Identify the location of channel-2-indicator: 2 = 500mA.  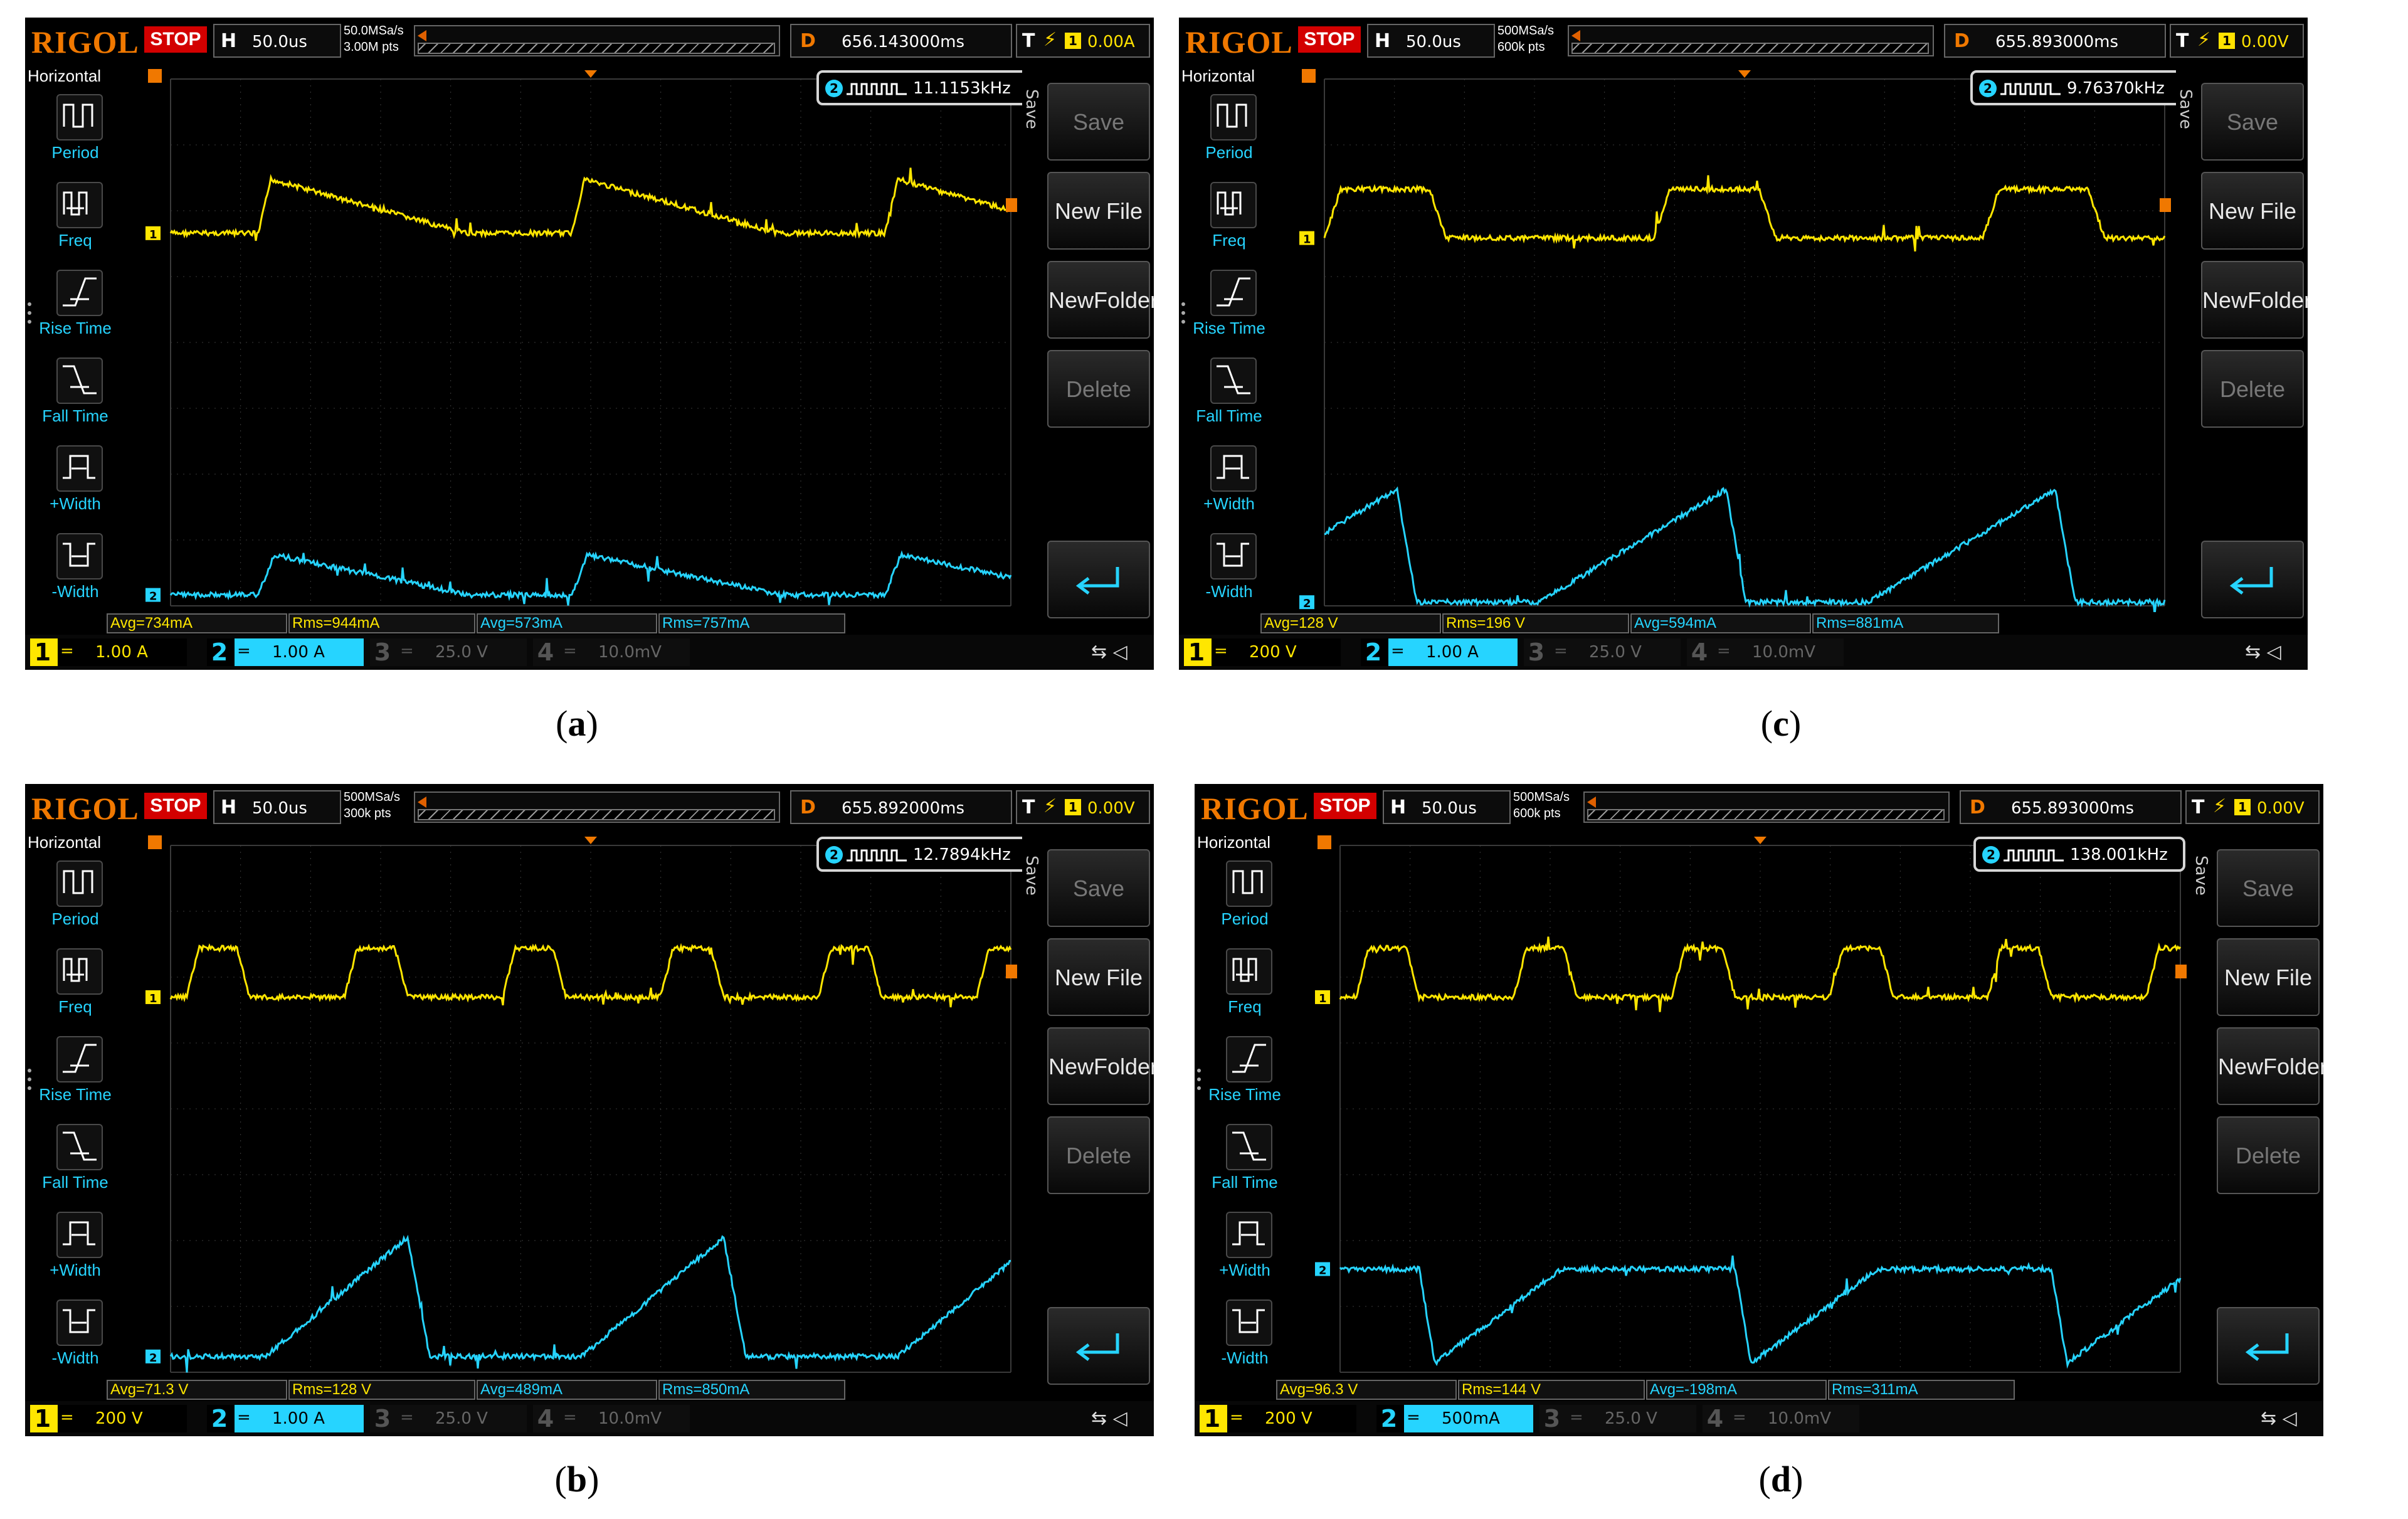
(1454, 1419).